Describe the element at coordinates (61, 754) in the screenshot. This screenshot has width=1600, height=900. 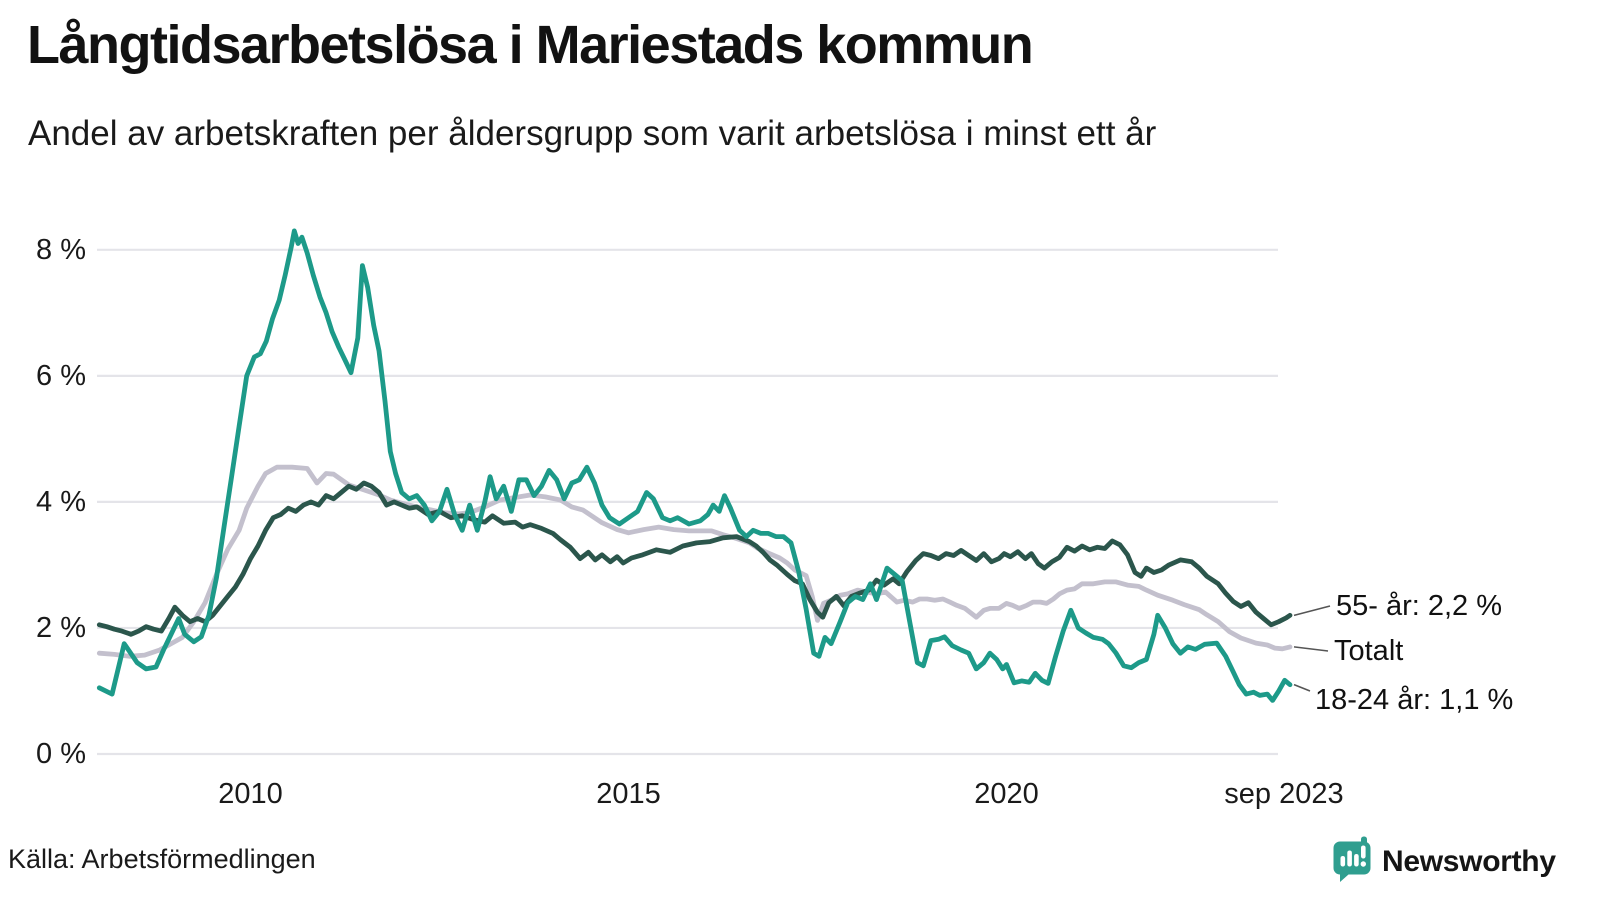
I see `y-tick-label: 0 %` at that location.